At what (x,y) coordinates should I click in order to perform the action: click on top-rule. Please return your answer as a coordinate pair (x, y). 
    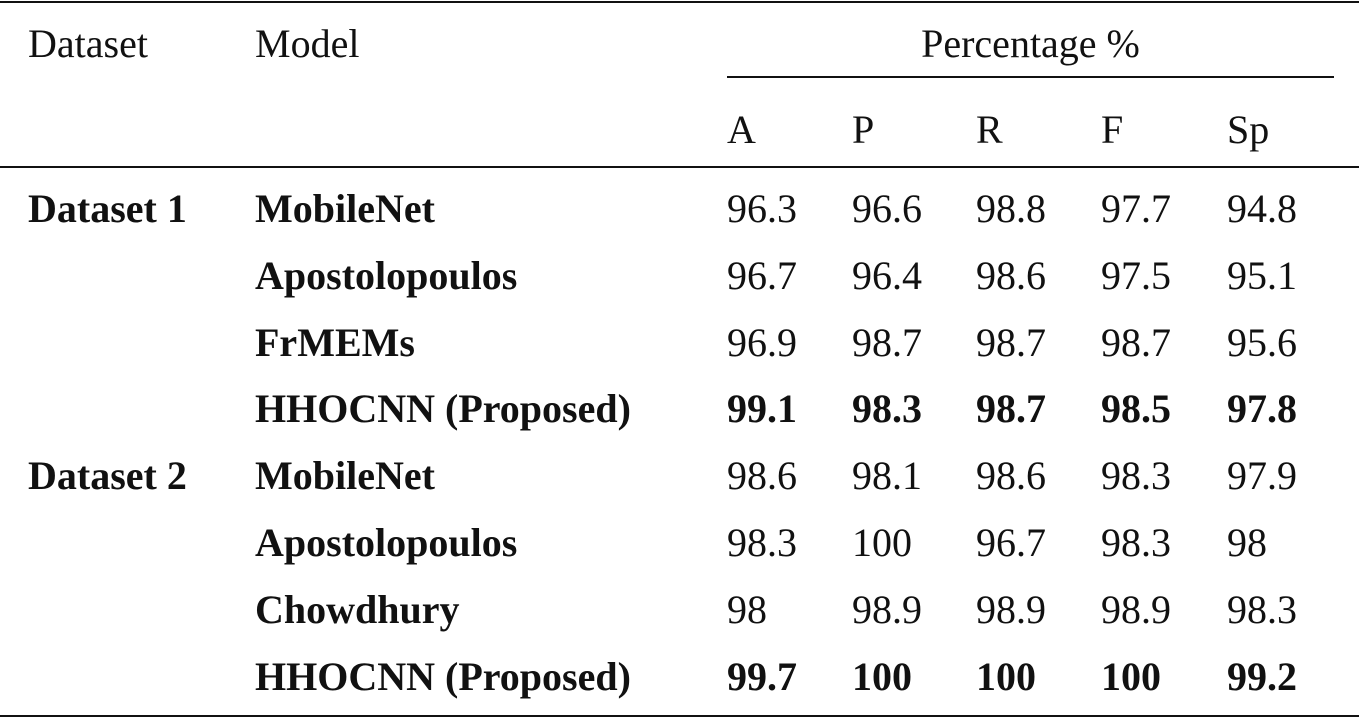
    Looking at the image, I should click on (679, 2).